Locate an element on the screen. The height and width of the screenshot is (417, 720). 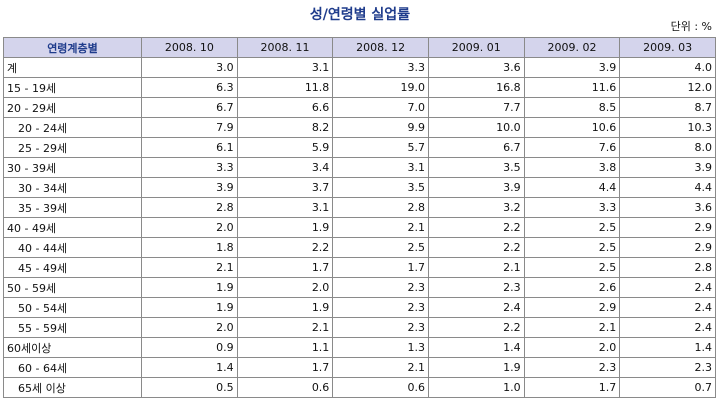
table-cell: 10.6 is located at coordinates (572, 127).